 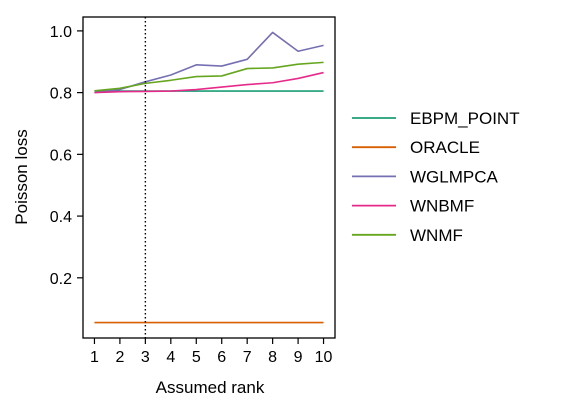 What do you see at coordinates (298, 357) in the screenshot?
I see `x-tick-label: 9` at bounding box center [298, 357].